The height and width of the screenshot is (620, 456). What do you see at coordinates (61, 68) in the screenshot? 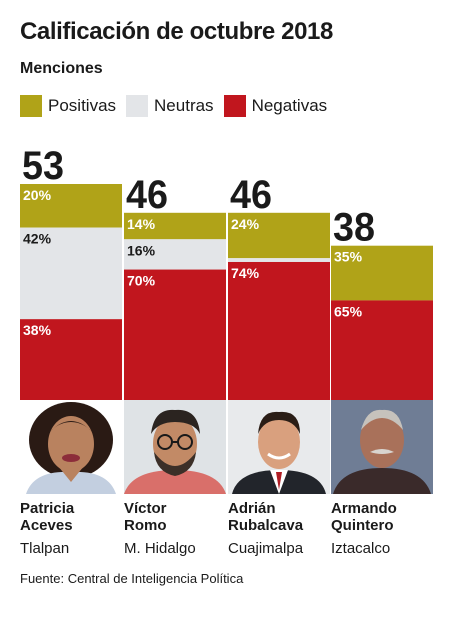
I see `chart-subtitle: Menciones` at bounding box center [61, 68].